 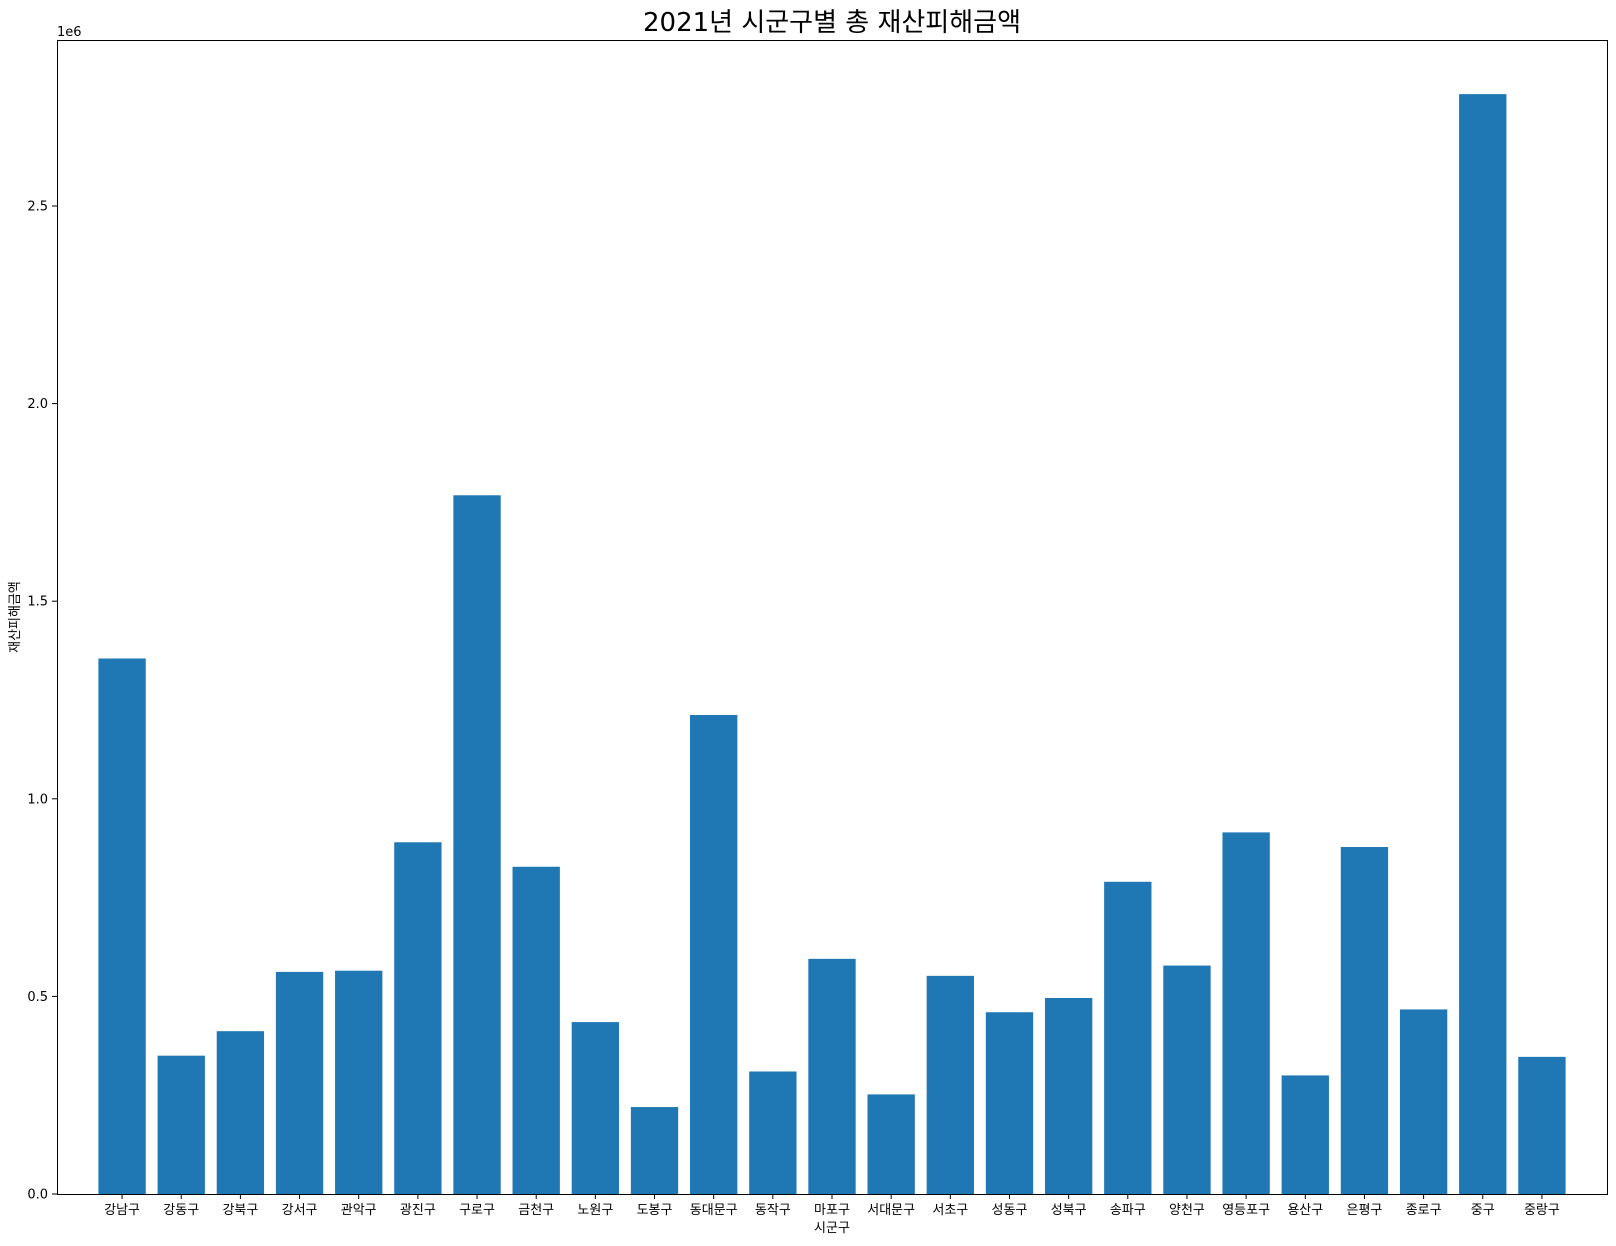 I want to click on bar-송파구, so click(x=1128, y=1037).